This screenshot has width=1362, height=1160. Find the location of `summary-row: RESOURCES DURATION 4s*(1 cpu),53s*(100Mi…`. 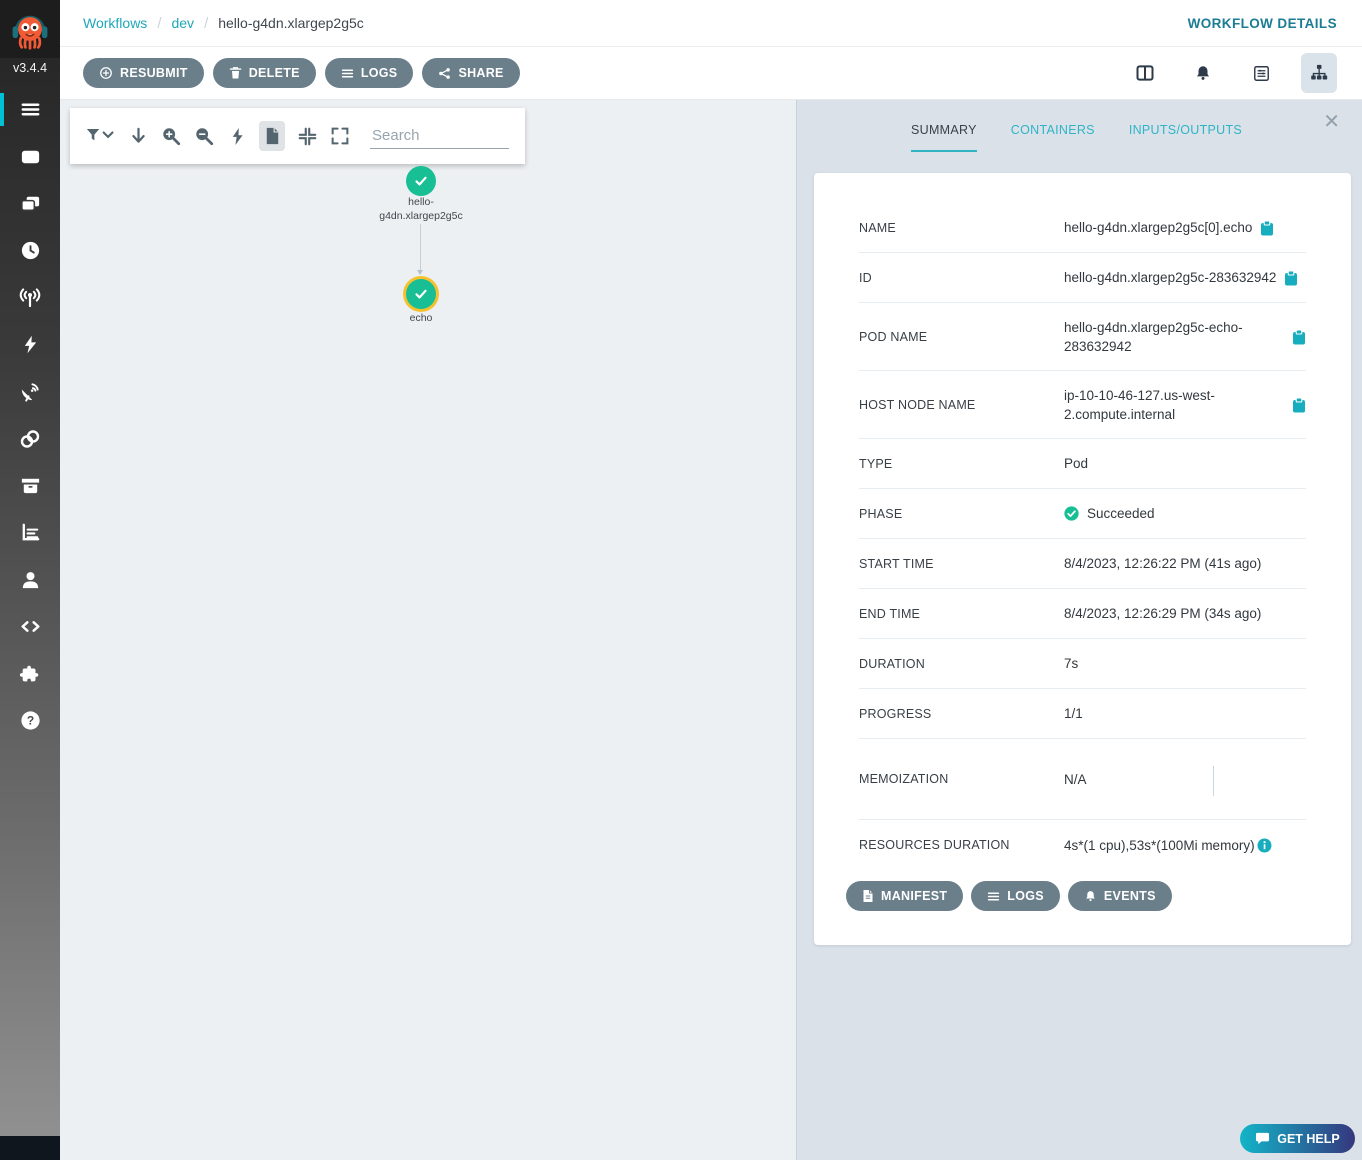

summary-row: RESOURCES DURATION 4s*(1 cpu),53s*(100Mi… is located at coordinates (1082, 845).